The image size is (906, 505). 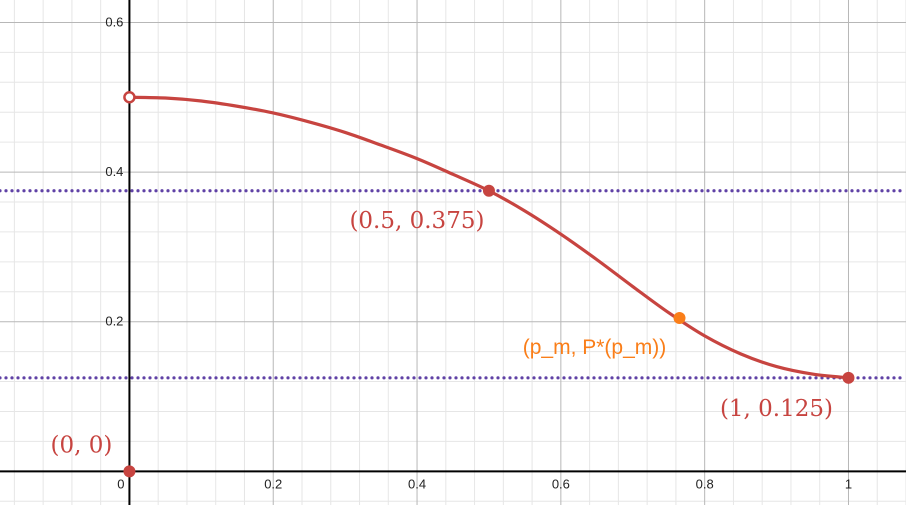 I want to click on open-point, so click(x=129, y=97).